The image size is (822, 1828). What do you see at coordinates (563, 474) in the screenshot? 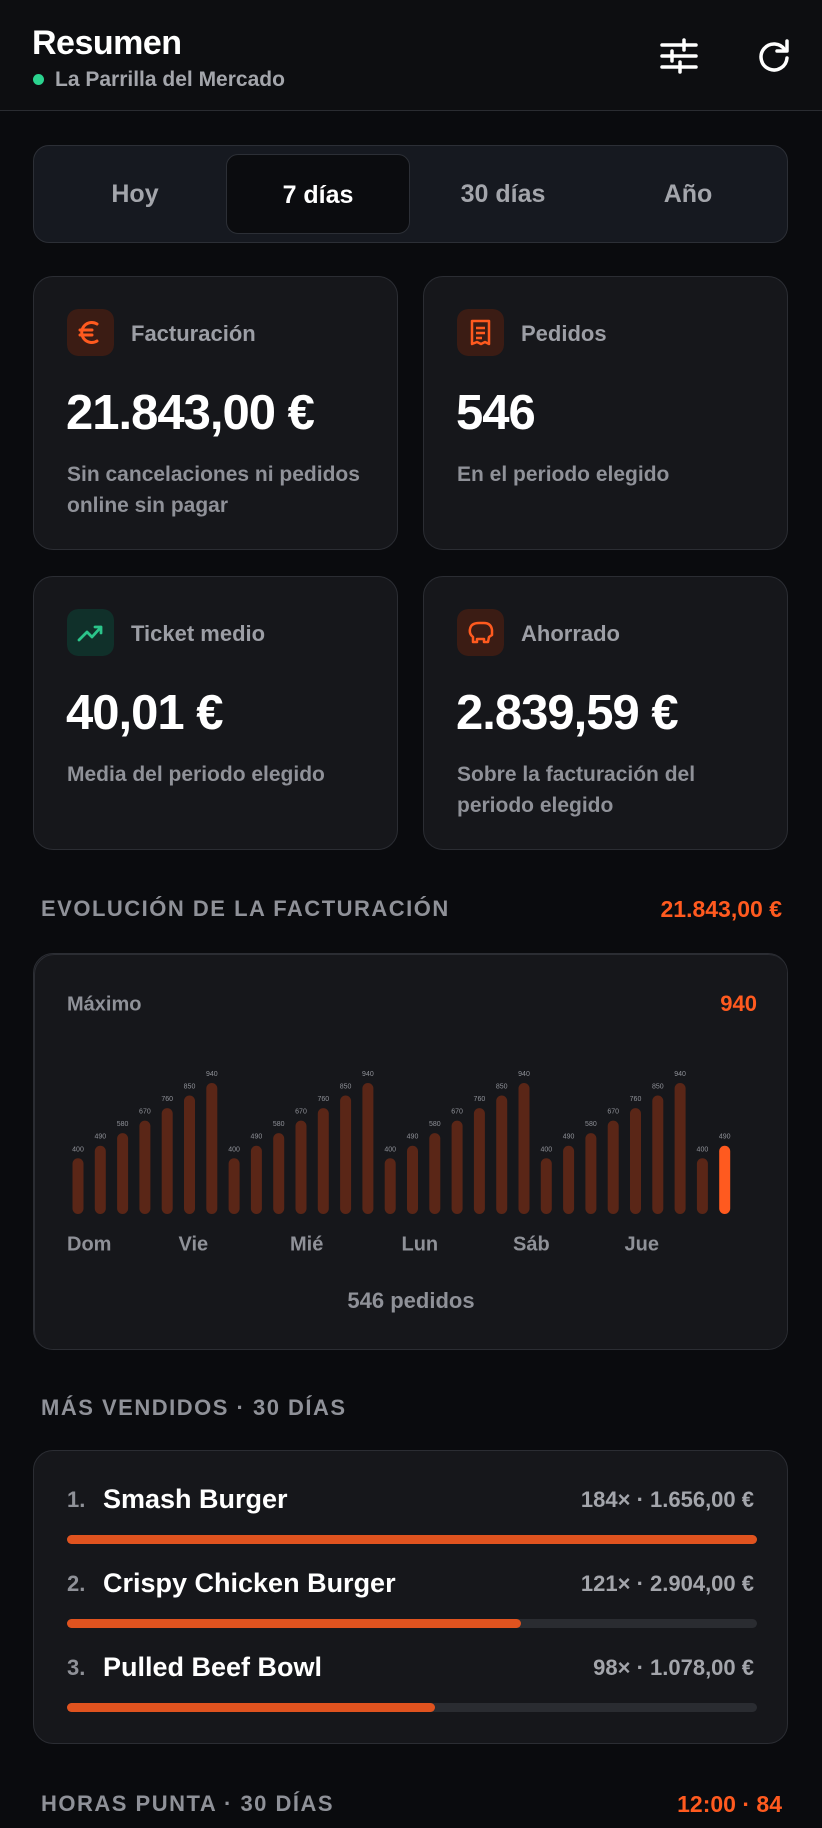
I see `kpi-note: En el periodo elegido` at bounding box center [563, 474].